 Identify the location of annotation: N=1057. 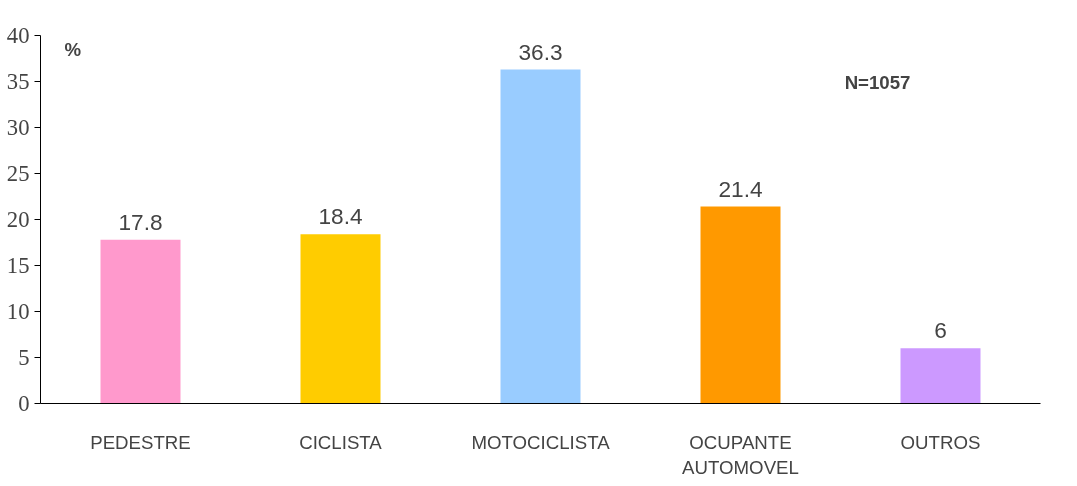
(877, 83).